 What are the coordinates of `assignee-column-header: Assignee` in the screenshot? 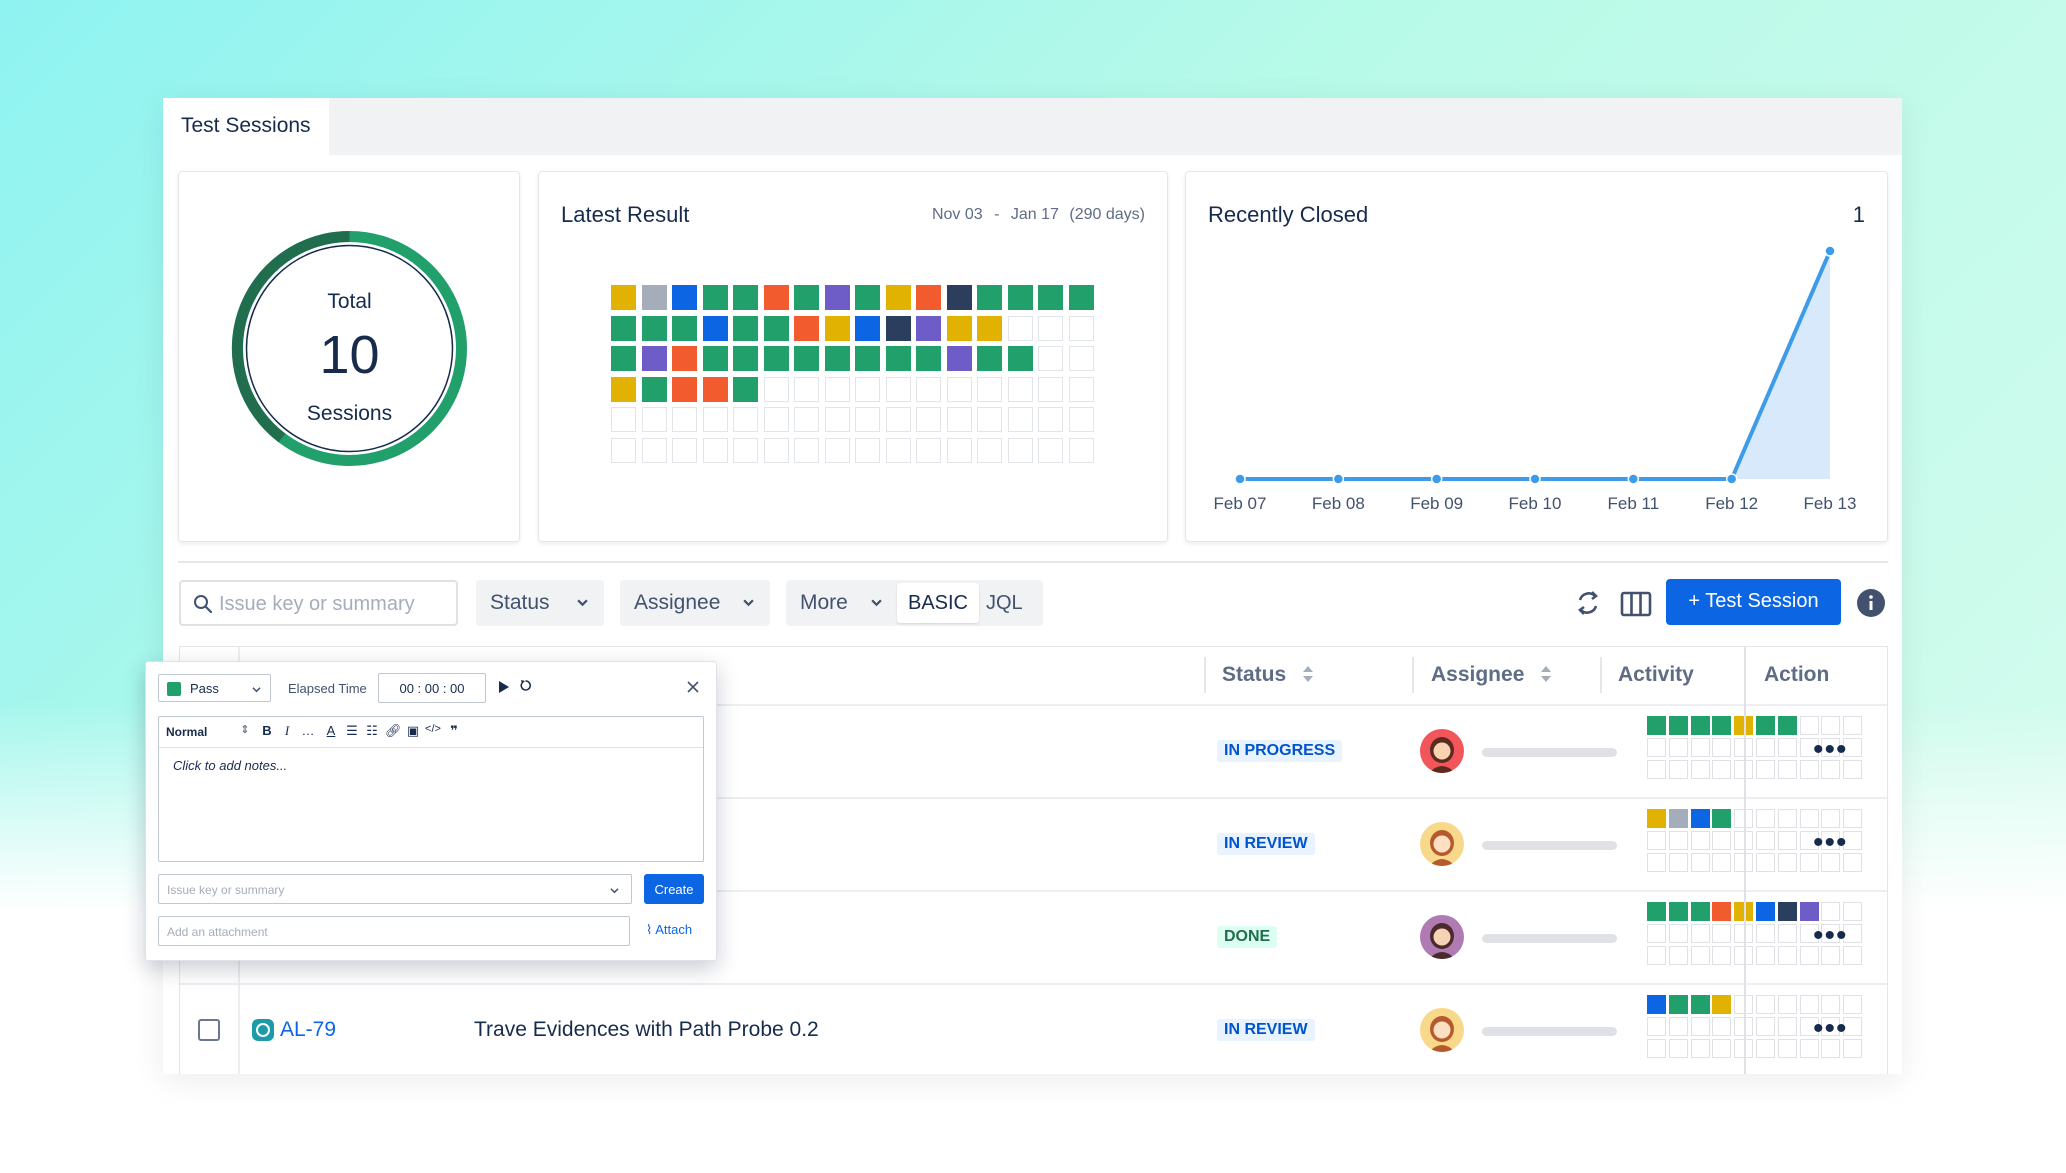 It's located at (1491, 675).